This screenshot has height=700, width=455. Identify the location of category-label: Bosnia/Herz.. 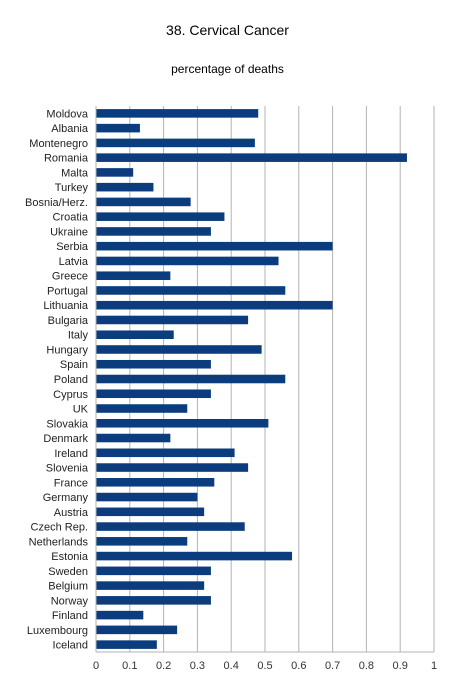
(56, 203).